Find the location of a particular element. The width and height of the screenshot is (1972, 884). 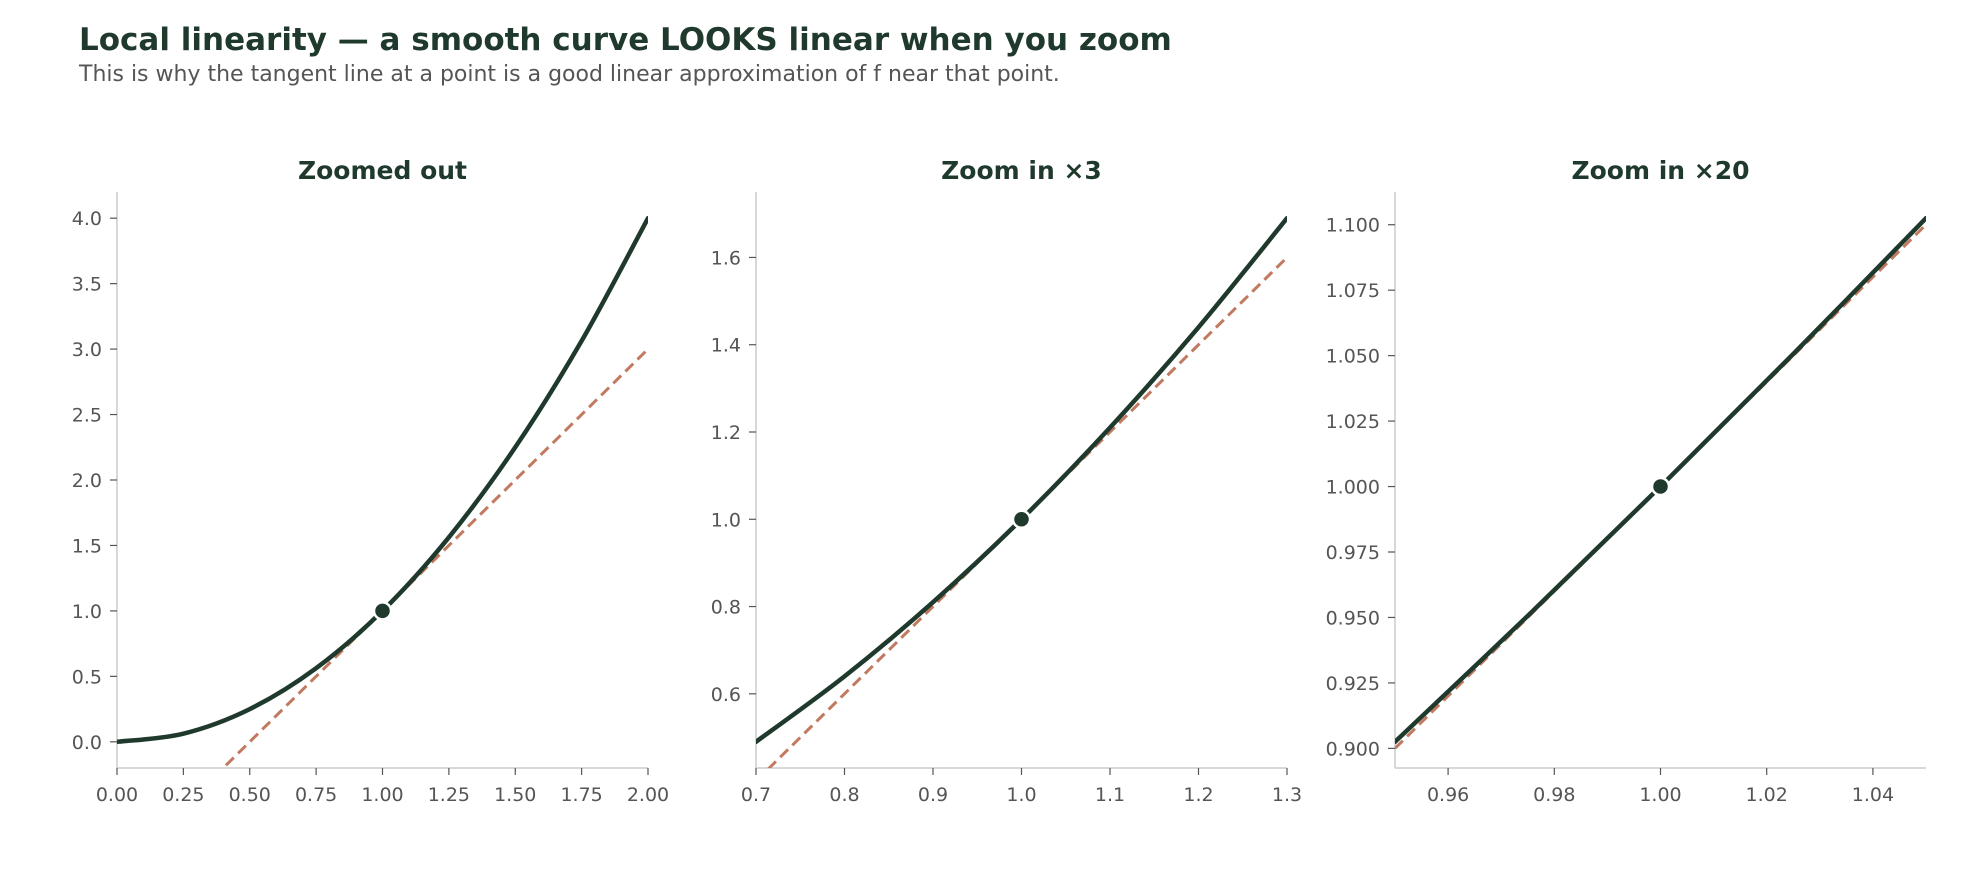

y-tick-label: 1.050 is located at coordinates (1353, 357).